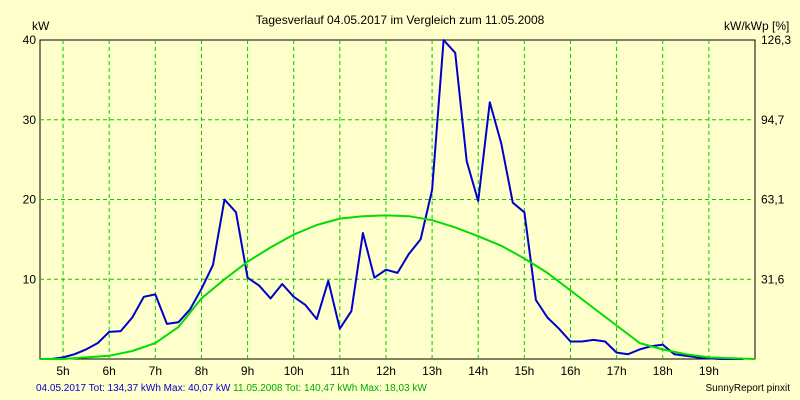  Describe the element at coordinates (773, 279) in the screenshot. I see `y-tick-label-right: 31,6` at that location.